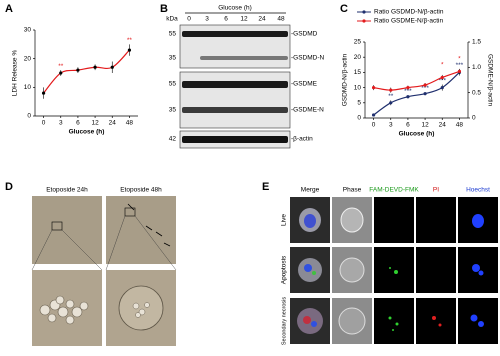 This screenshot has height=356, width=500. Describe the element at coordinates (417, 134) in the screenshot. I see `x-axis-label: Glucose (h)` at that location.